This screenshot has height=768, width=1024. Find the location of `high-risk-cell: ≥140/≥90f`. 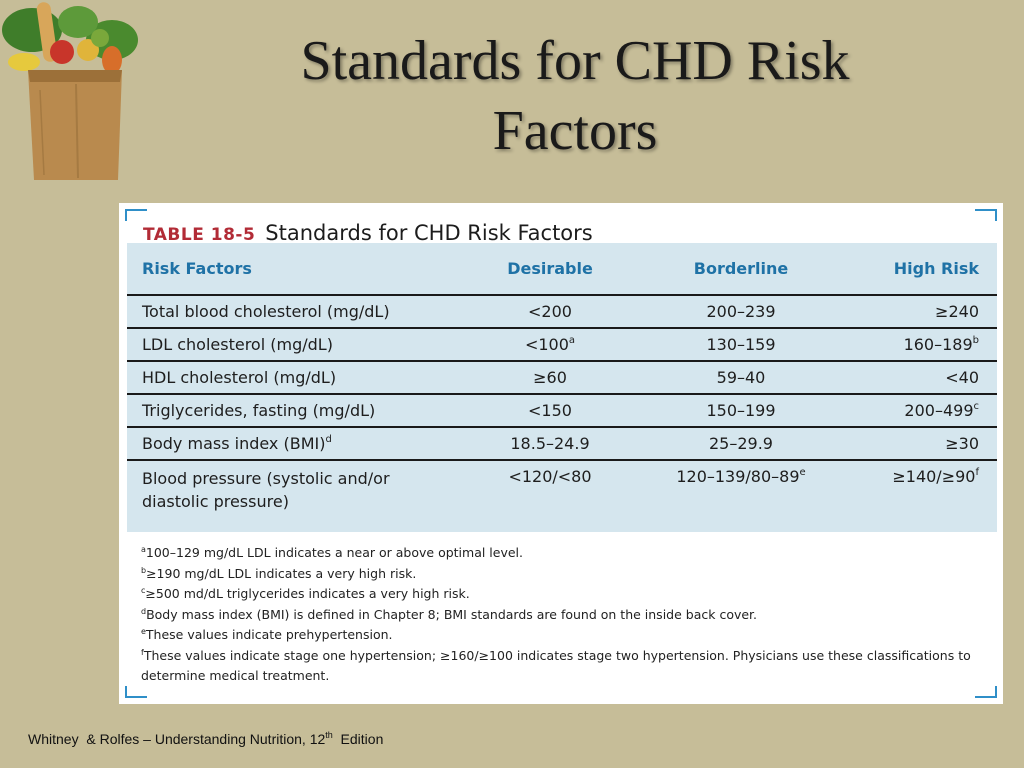

high-risk-cell: ≥140/≥90f is located at coordinates (929, 476).